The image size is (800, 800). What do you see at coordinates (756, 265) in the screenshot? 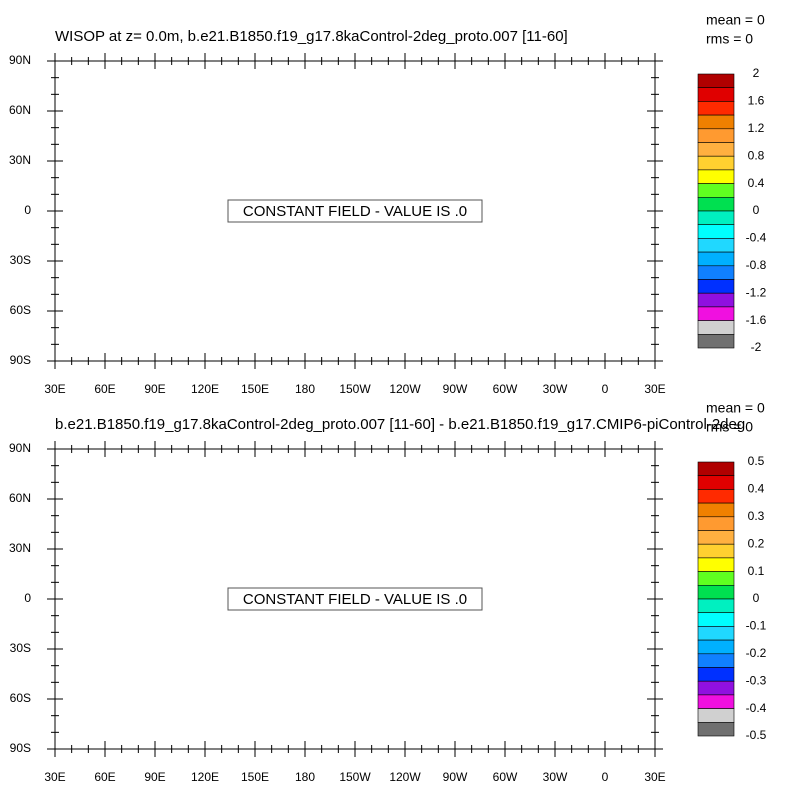
I see `colorbar-label: -0.8` at bounding box center [756, 265].